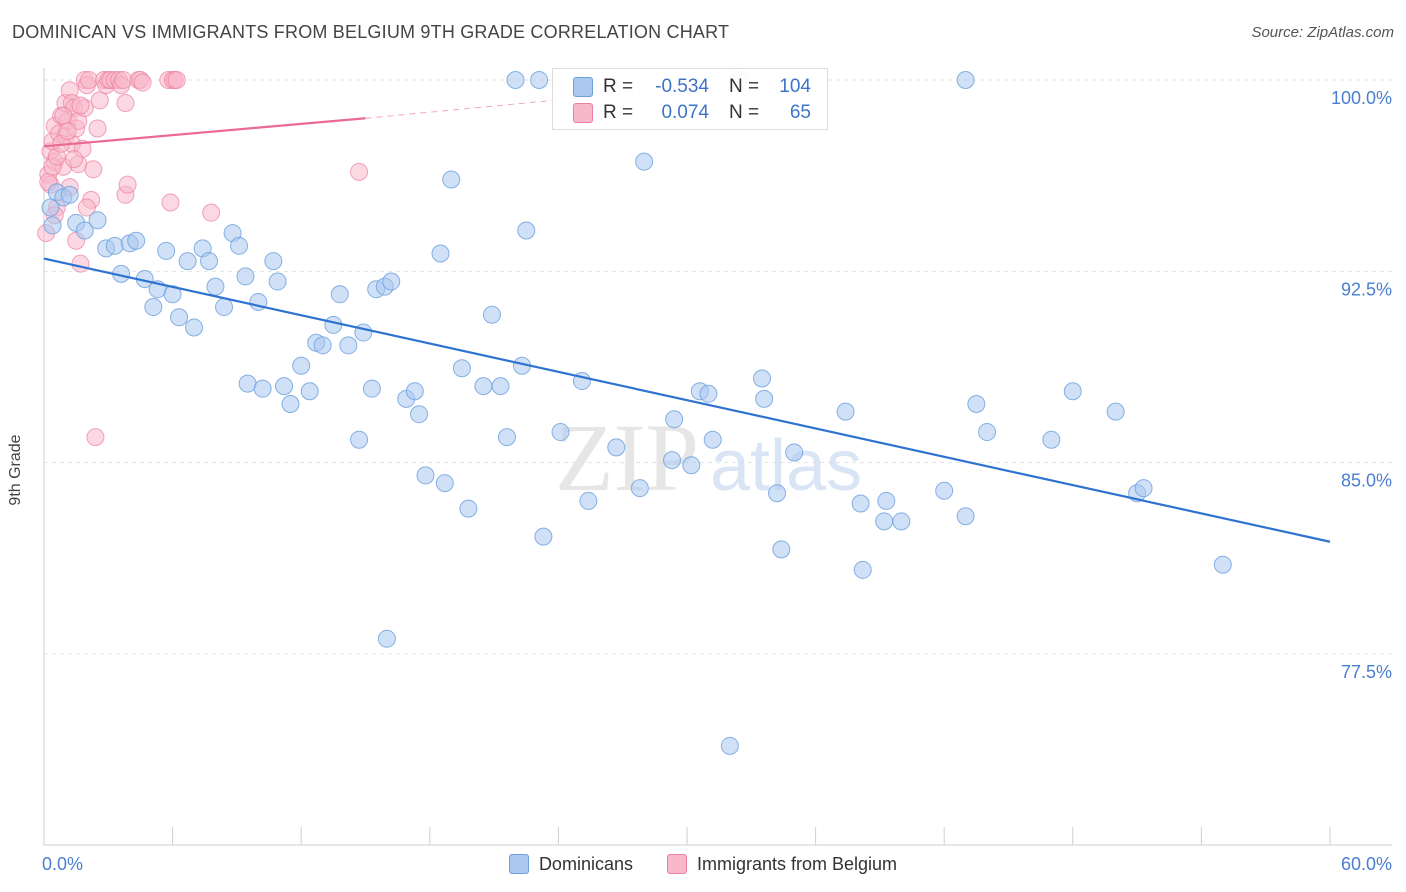 The height and width of the screenshot is (892, 1406). What do you see at coordinates (800, 112) in the screenshot?
I see `stats-n-value: 65` at bounding box center [800, 112].